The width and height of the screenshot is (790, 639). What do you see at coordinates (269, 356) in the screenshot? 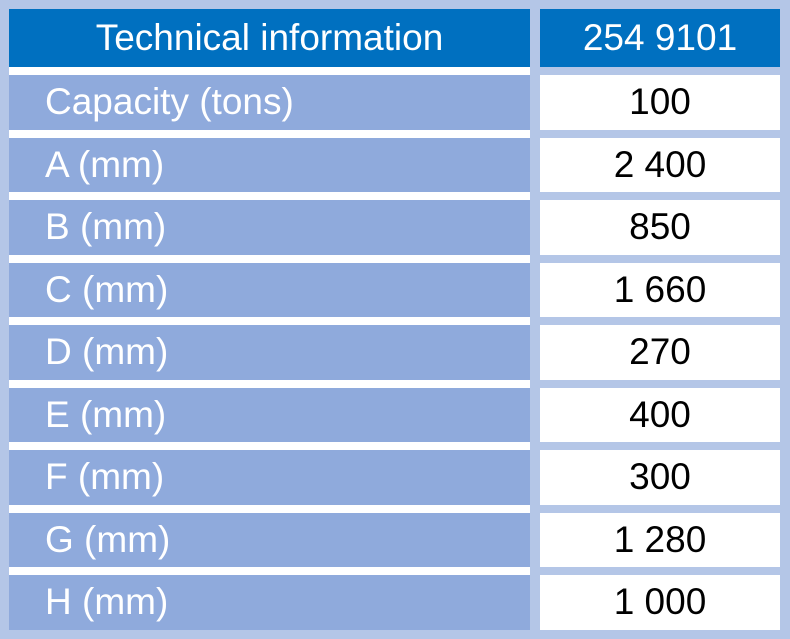
I see `row-label: D (mm)` at bounding box center [269, 356].